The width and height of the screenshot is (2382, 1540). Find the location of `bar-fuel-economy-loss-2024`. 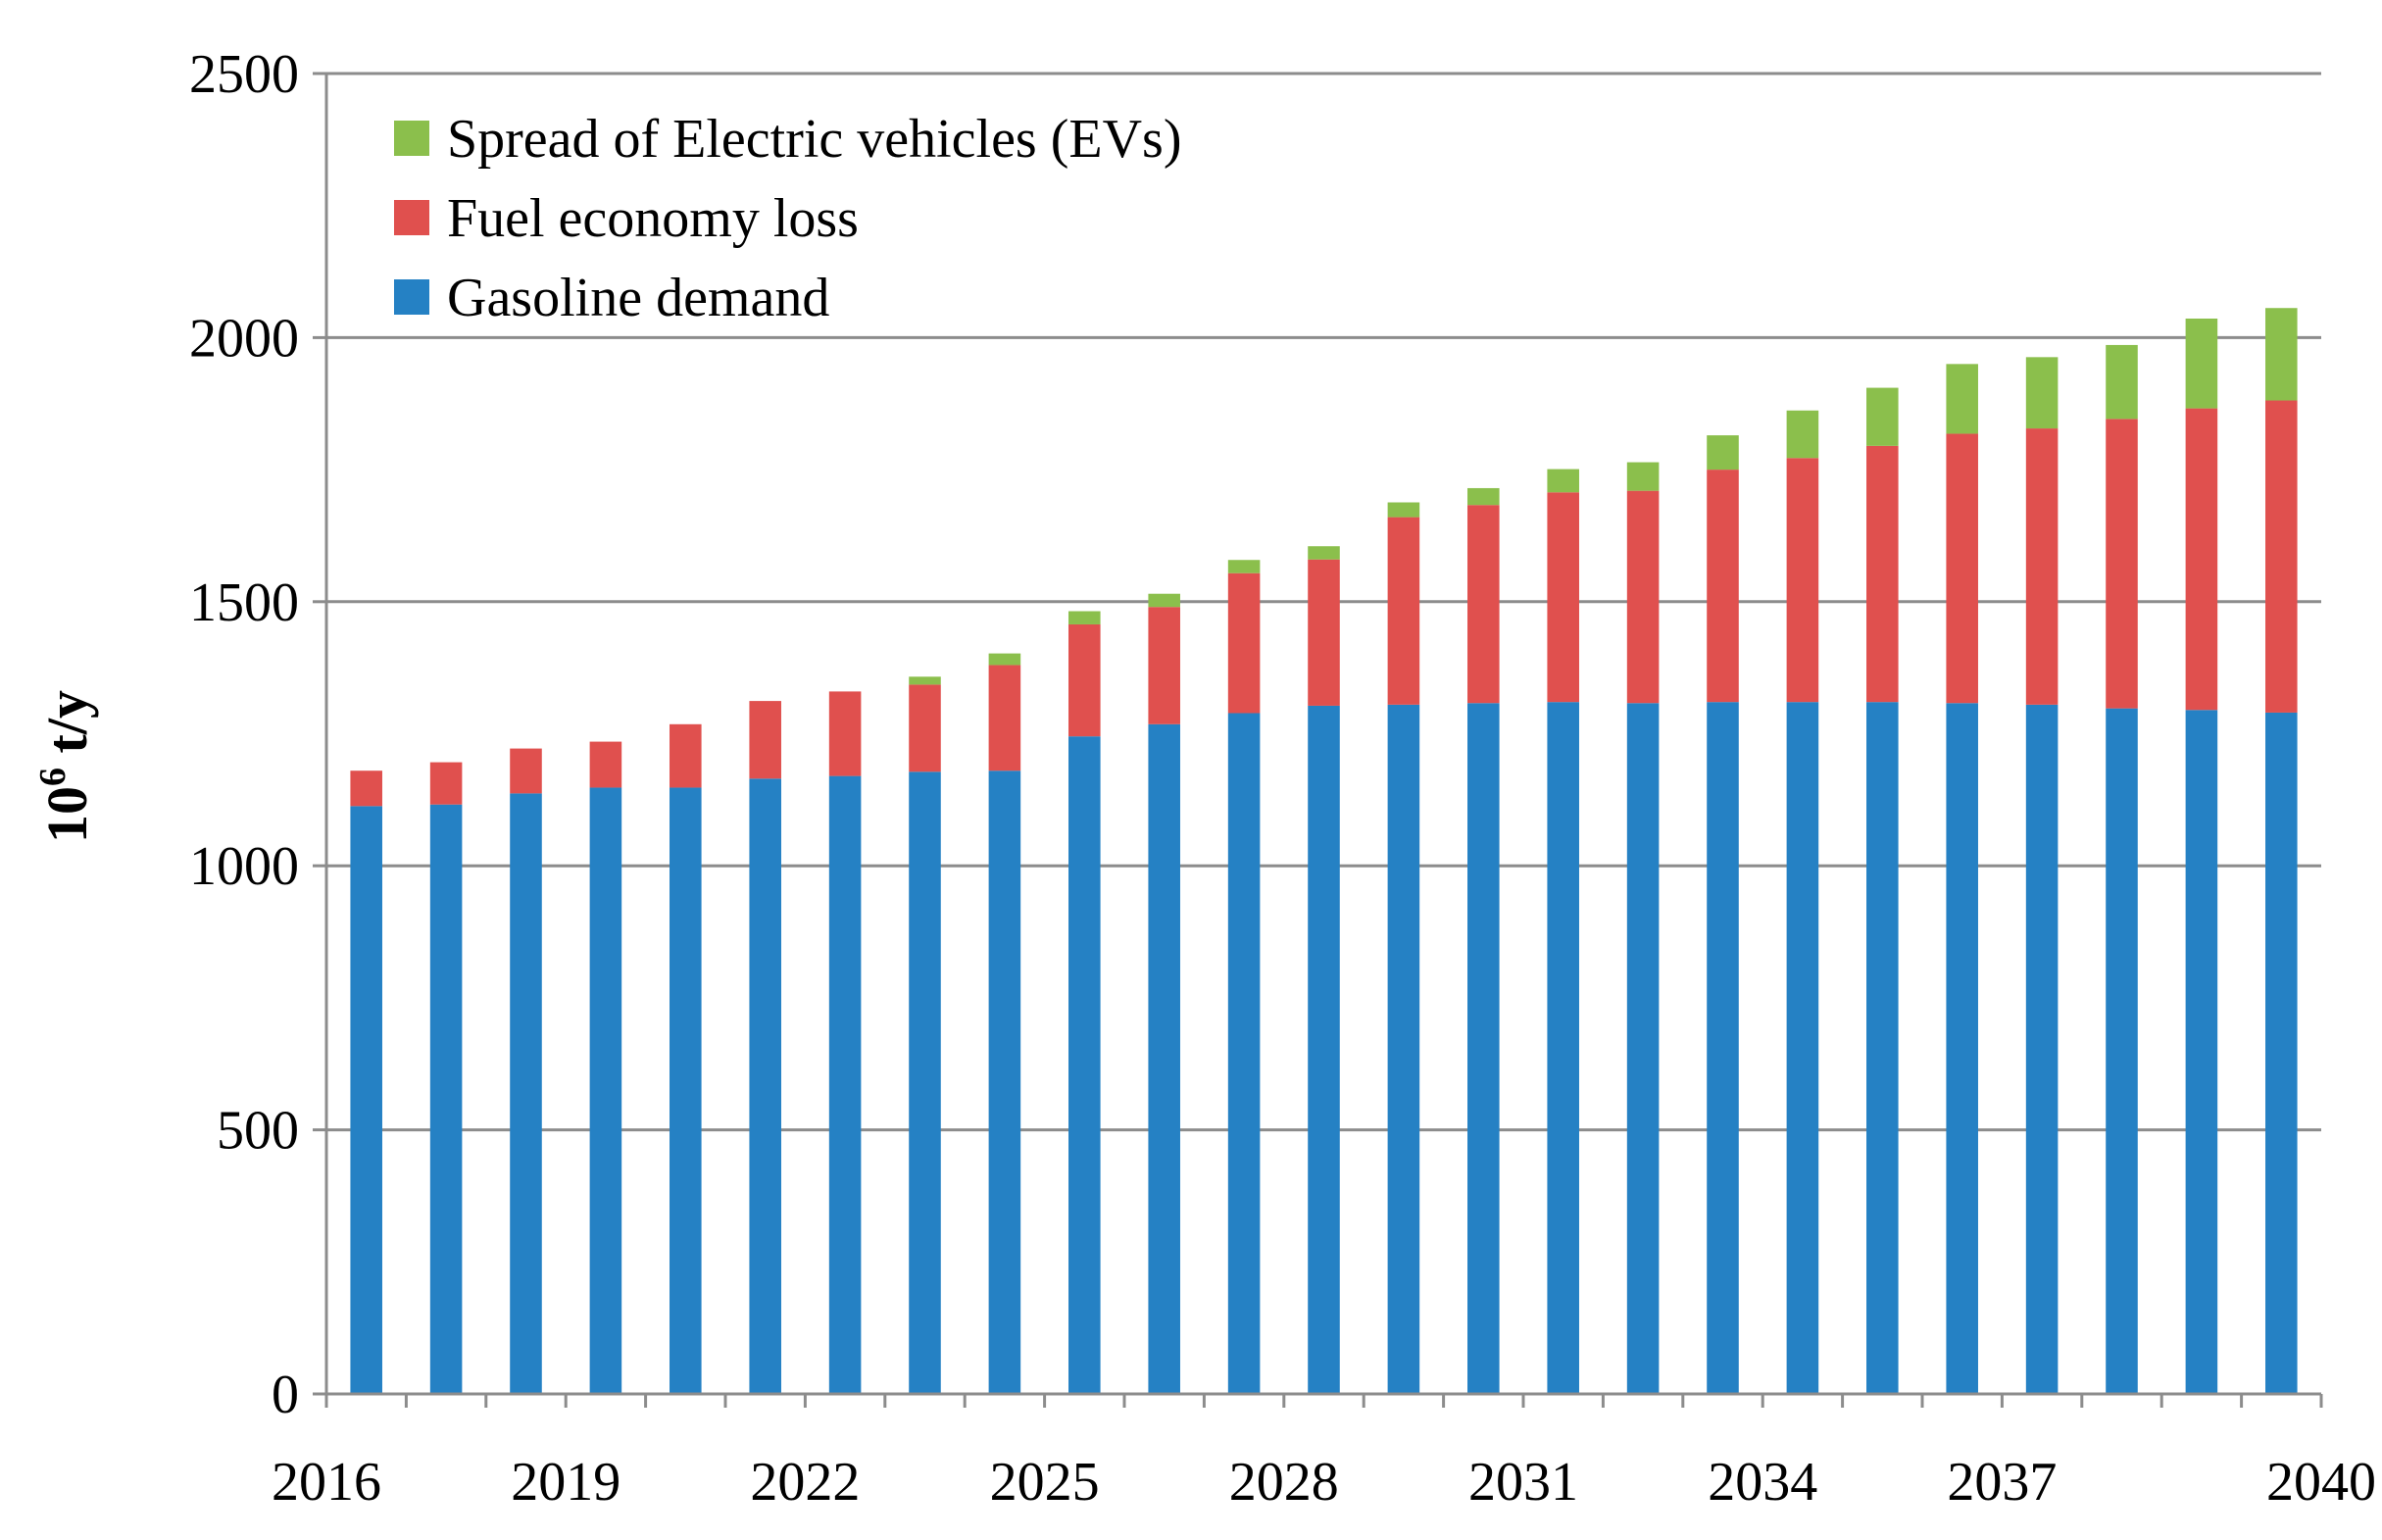

bar-fuel-economy-loss-2024 is located at coordinates (1004, 718).